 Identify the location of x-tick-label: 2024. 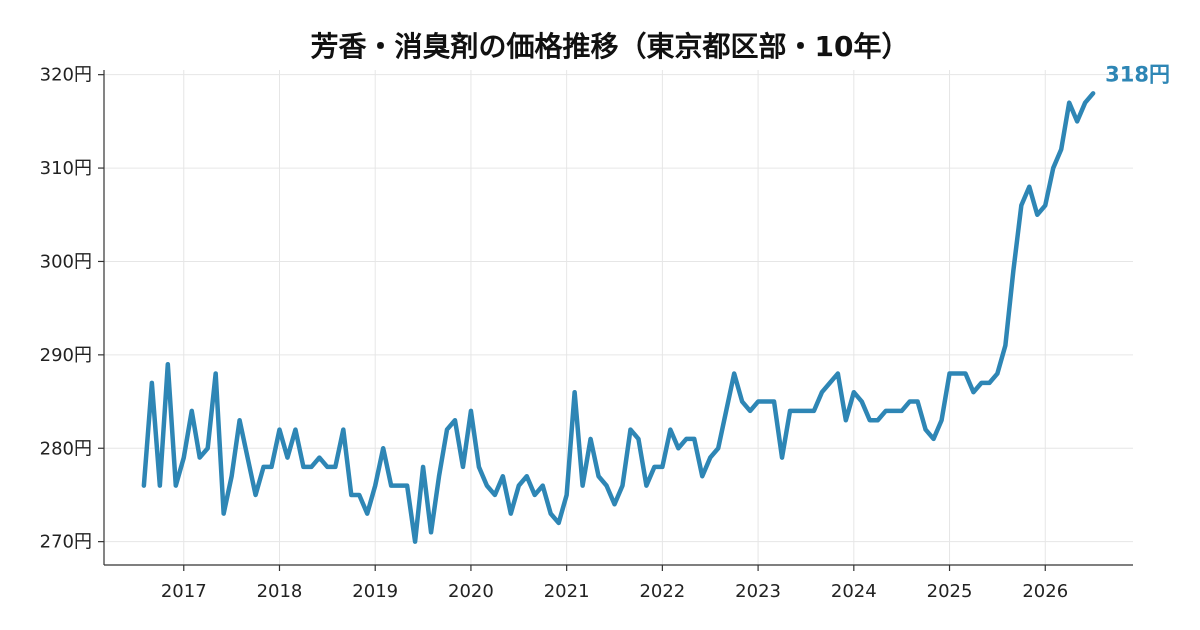
(854, 591).